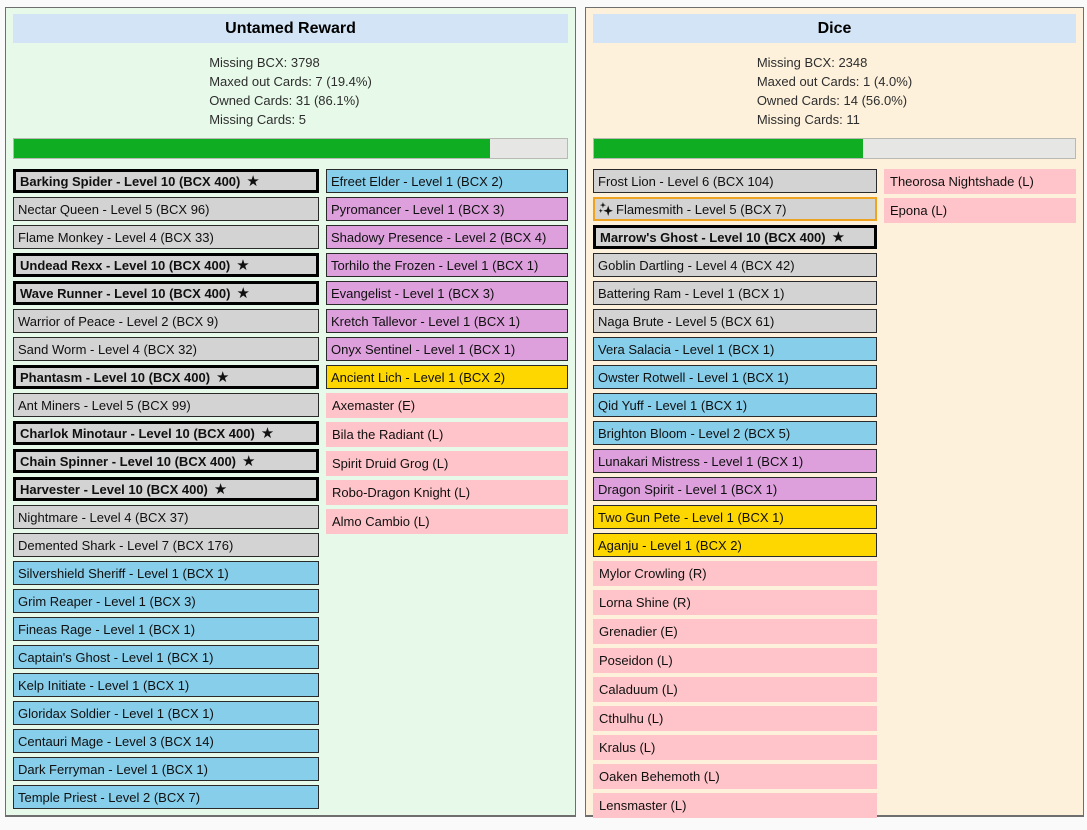 The image size is (1087, 830). Describe the element at coordinates (166, 517) in the screenshot. I see `card-item: Nightmare - Level 4 (BCX 37)` at that location.